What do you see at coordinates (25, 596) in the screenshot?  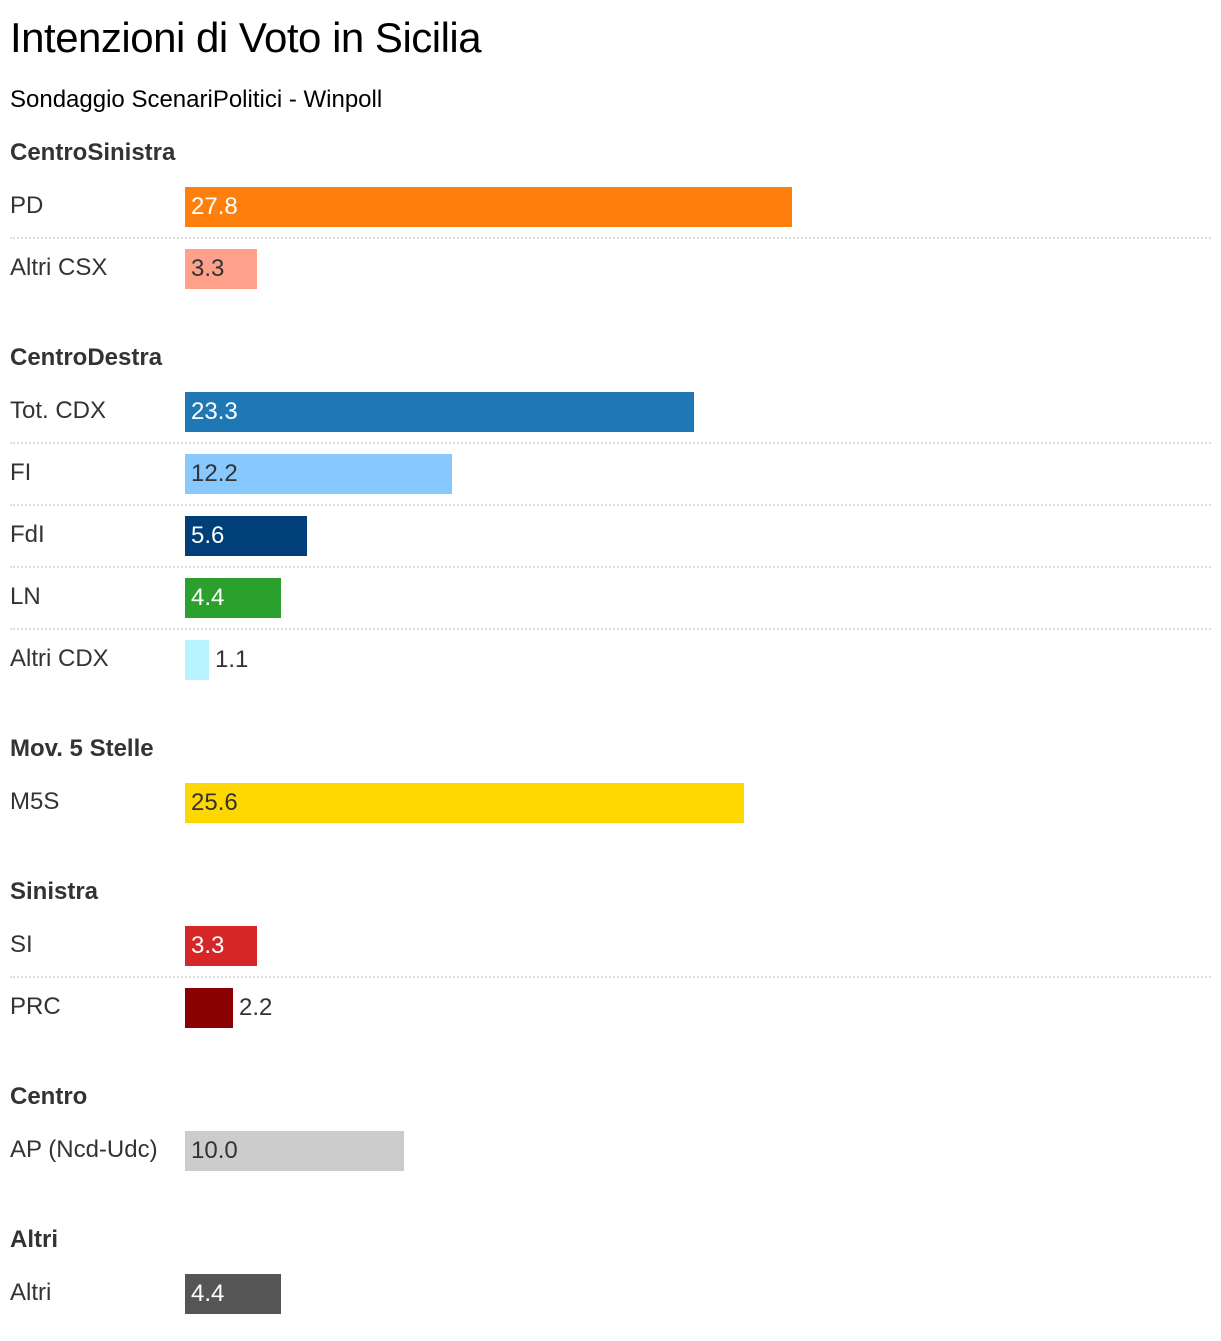 I see `row-label-ln: LN` at bounding box center [25, 596].